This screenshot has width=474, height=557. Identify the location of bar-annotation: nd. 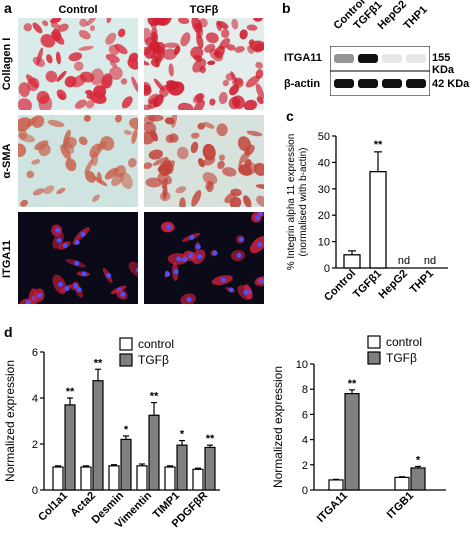
(430, 261).